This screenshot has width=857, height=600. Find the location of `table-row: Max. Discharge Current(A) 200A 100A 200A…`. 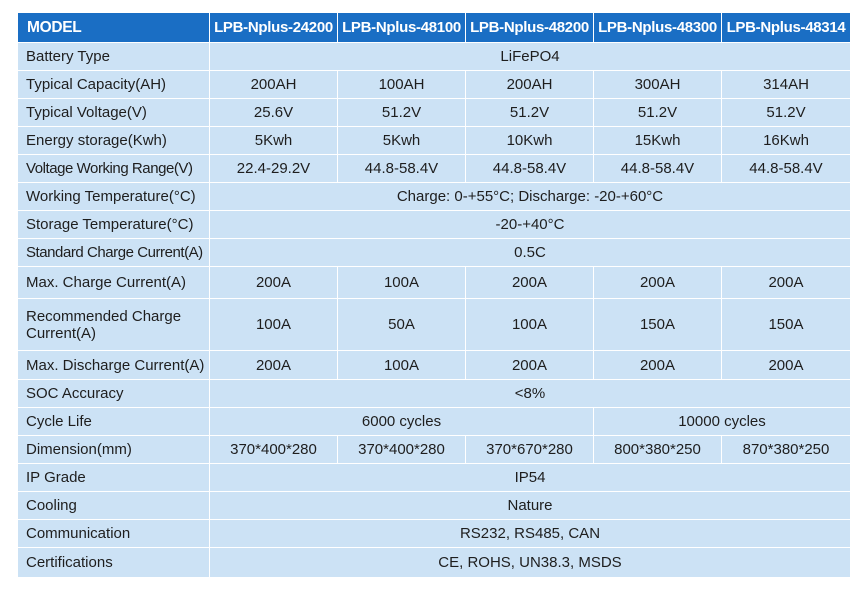

table-row: Max. Discharge Current(A) 200A 100A 200A… is located at coordinates (434, 365).